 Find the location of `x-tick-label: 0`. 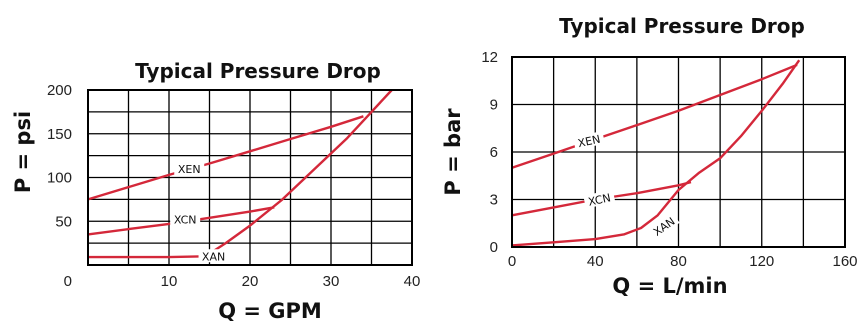

x-tick-label: 0 is located at coordinates (512, 261).